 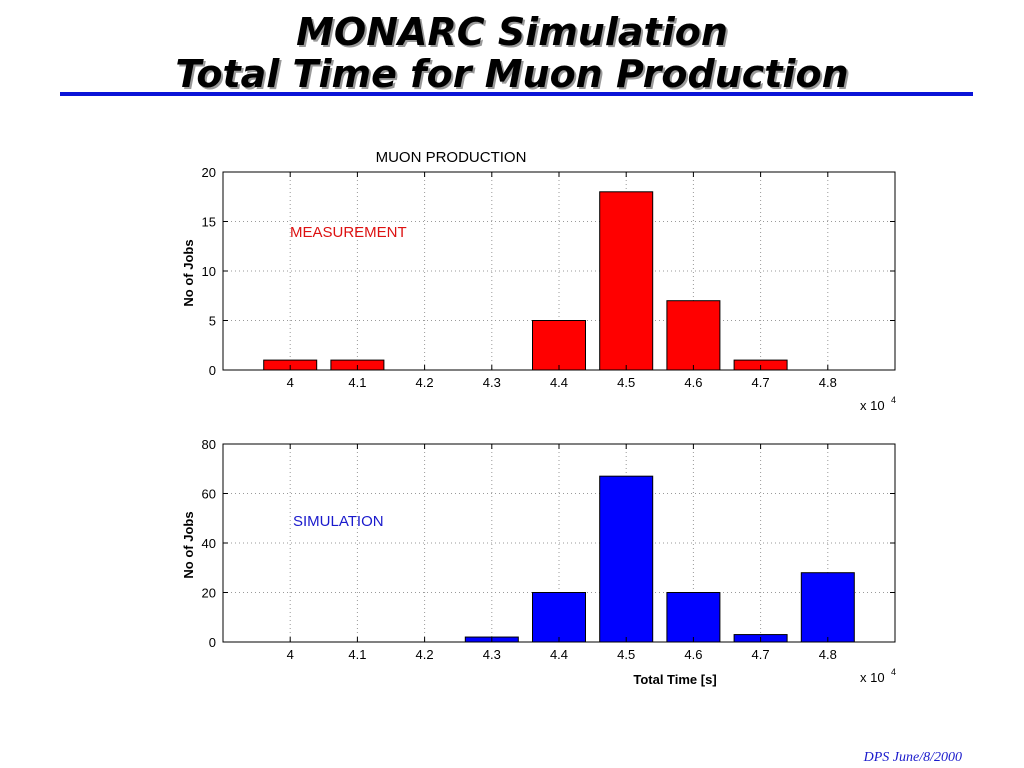 I want to click on x-axis-label: Total Time [s], so click(x=674, y=679).